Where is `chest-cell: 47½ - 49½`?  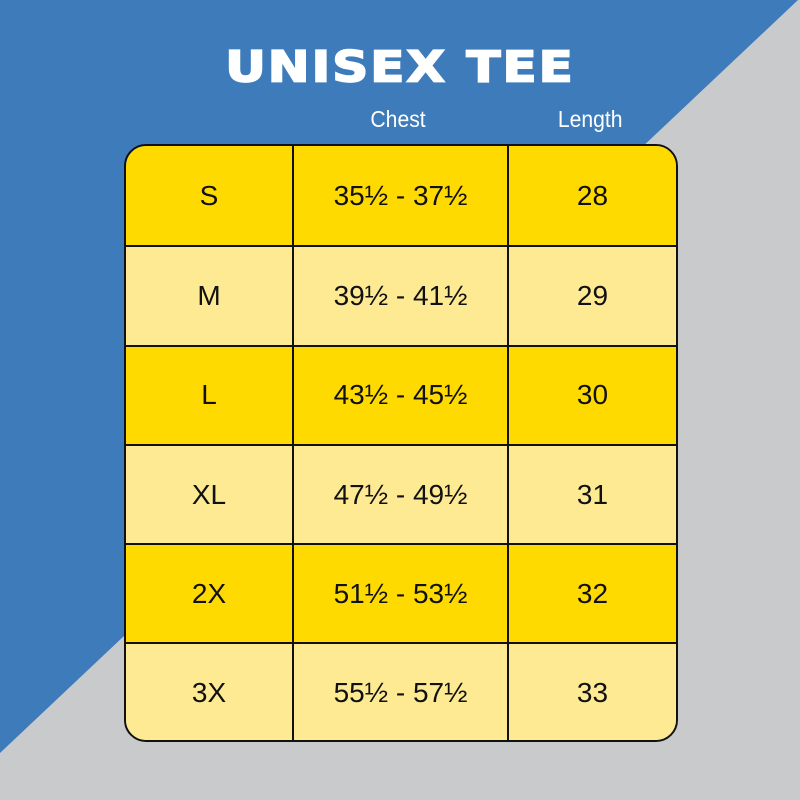 chest-cell: 47½ - 49½ is located at coordinates (401, 494).